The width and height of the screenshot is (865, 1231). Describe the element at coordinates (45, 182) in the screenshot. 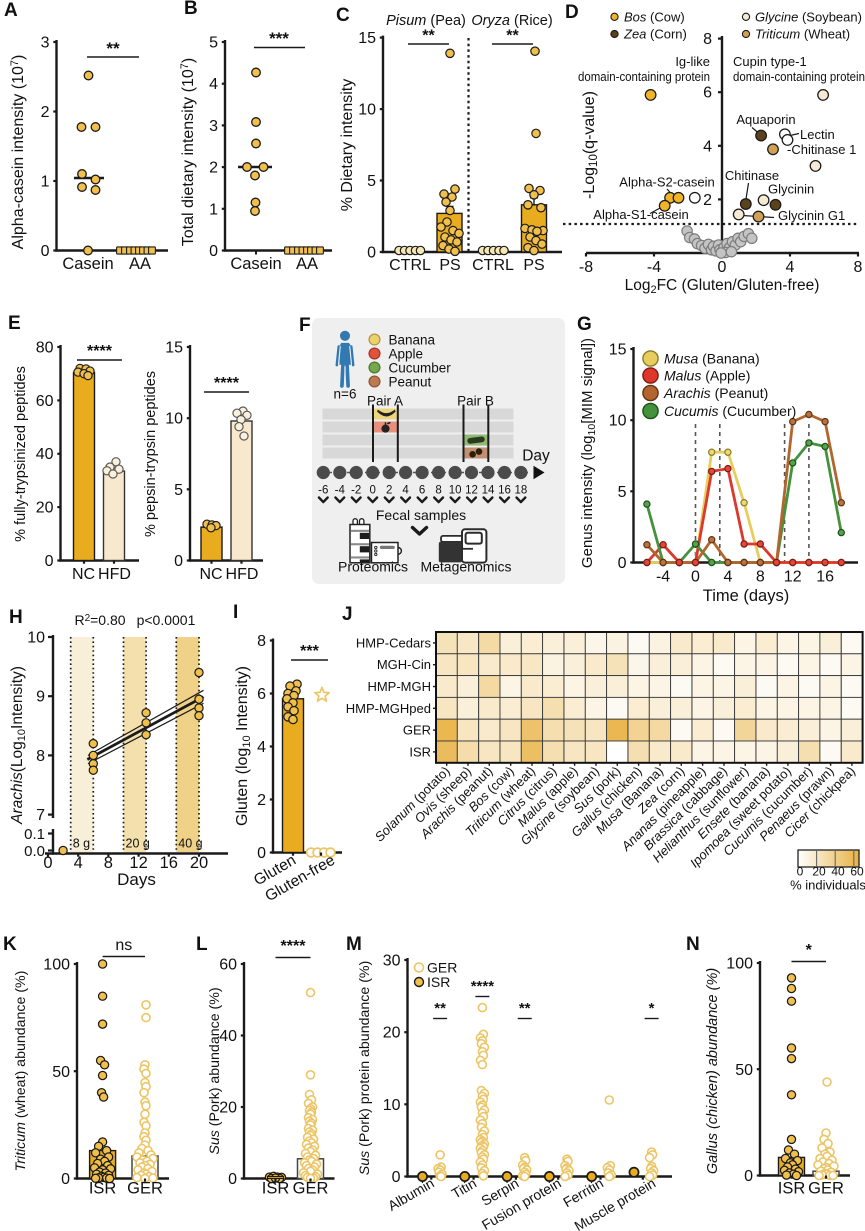

I see `svg-text: 1` at that location.